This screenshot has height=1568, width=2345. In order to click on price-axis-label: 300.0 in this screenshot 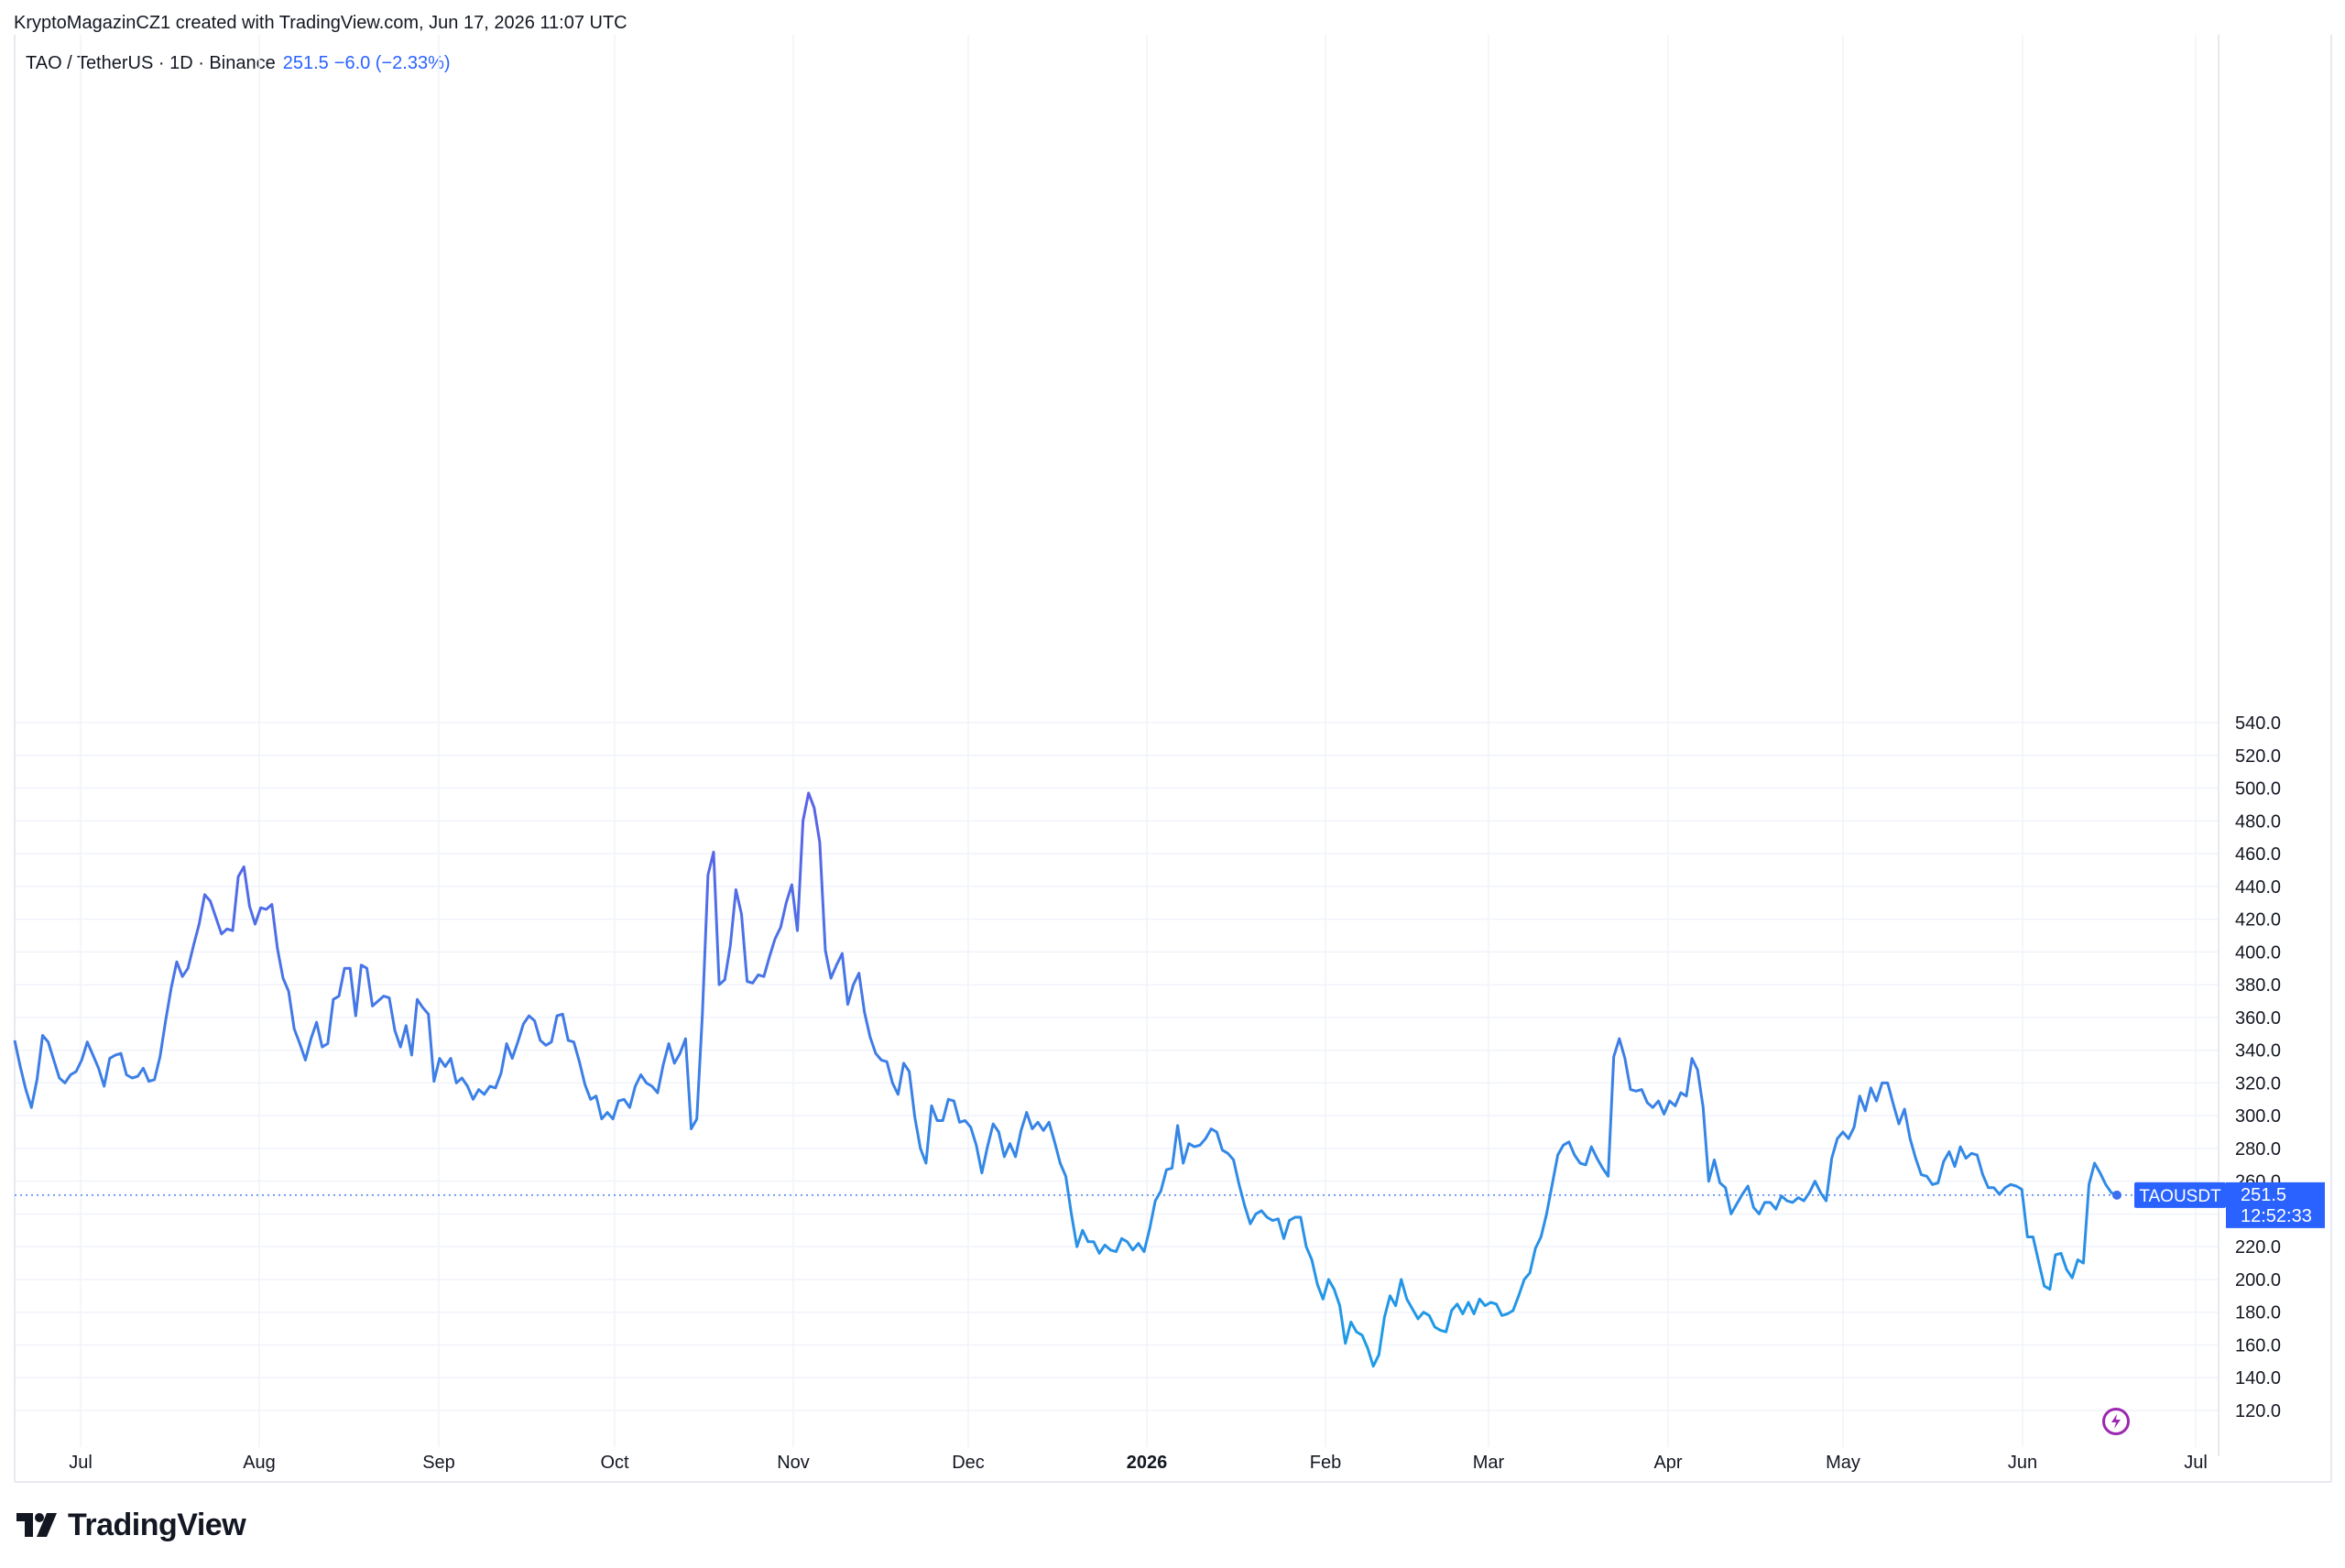, I will do `click(2258, 1116)`.